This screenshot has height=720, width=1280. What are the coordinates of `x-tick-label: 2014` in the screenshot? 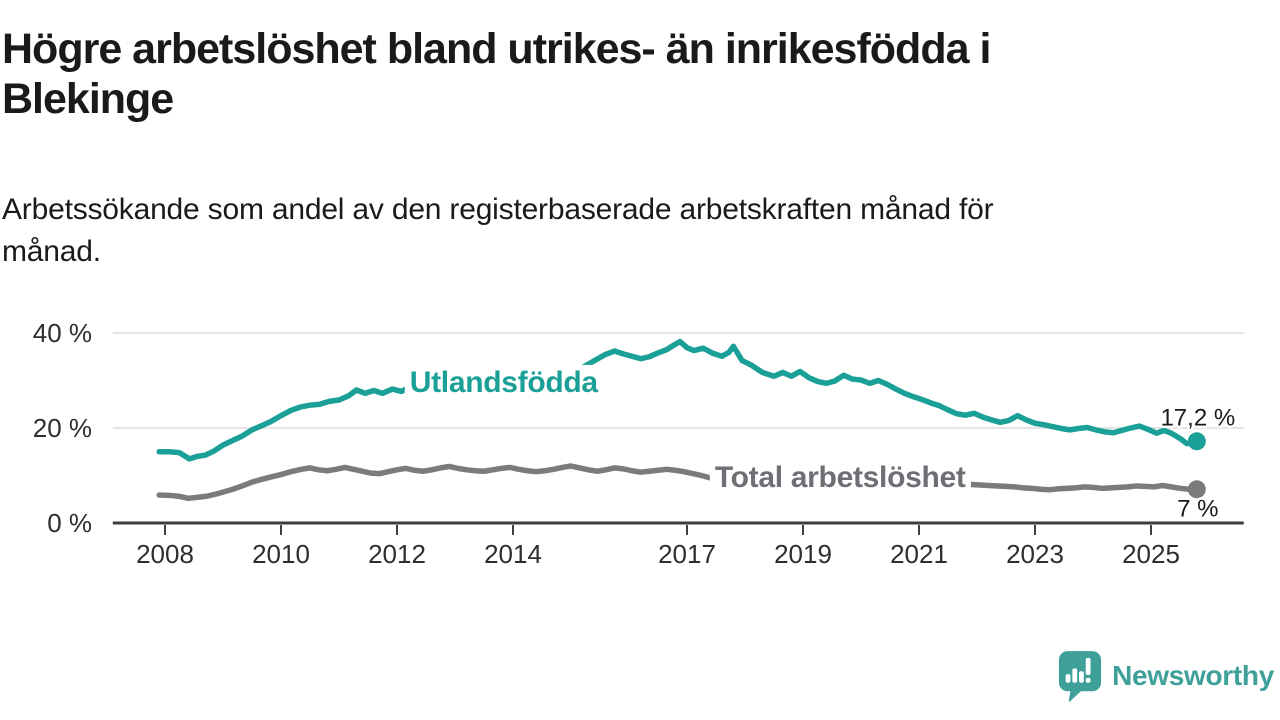 It's located at (513, 554).